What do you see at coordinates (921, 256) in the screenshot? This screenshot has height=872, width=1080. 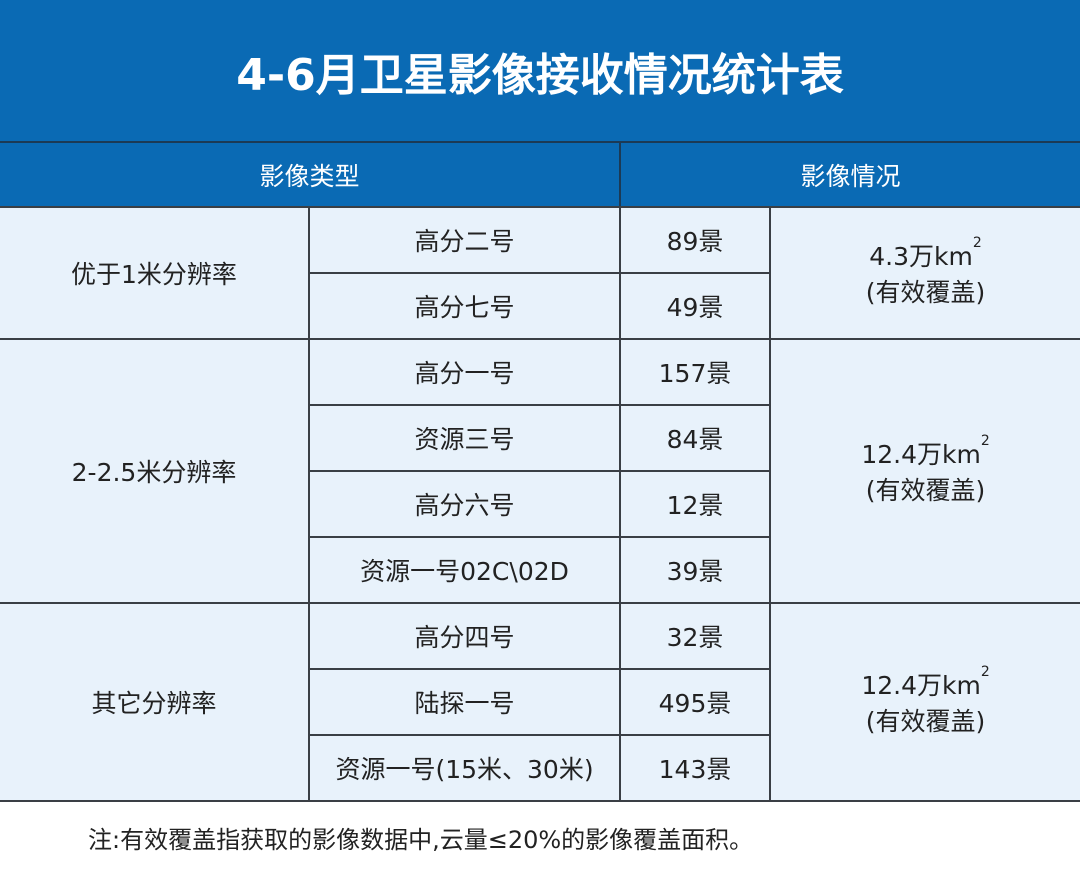 I see `coverage-value: 4.3万km` at bounding box center [921, 256].